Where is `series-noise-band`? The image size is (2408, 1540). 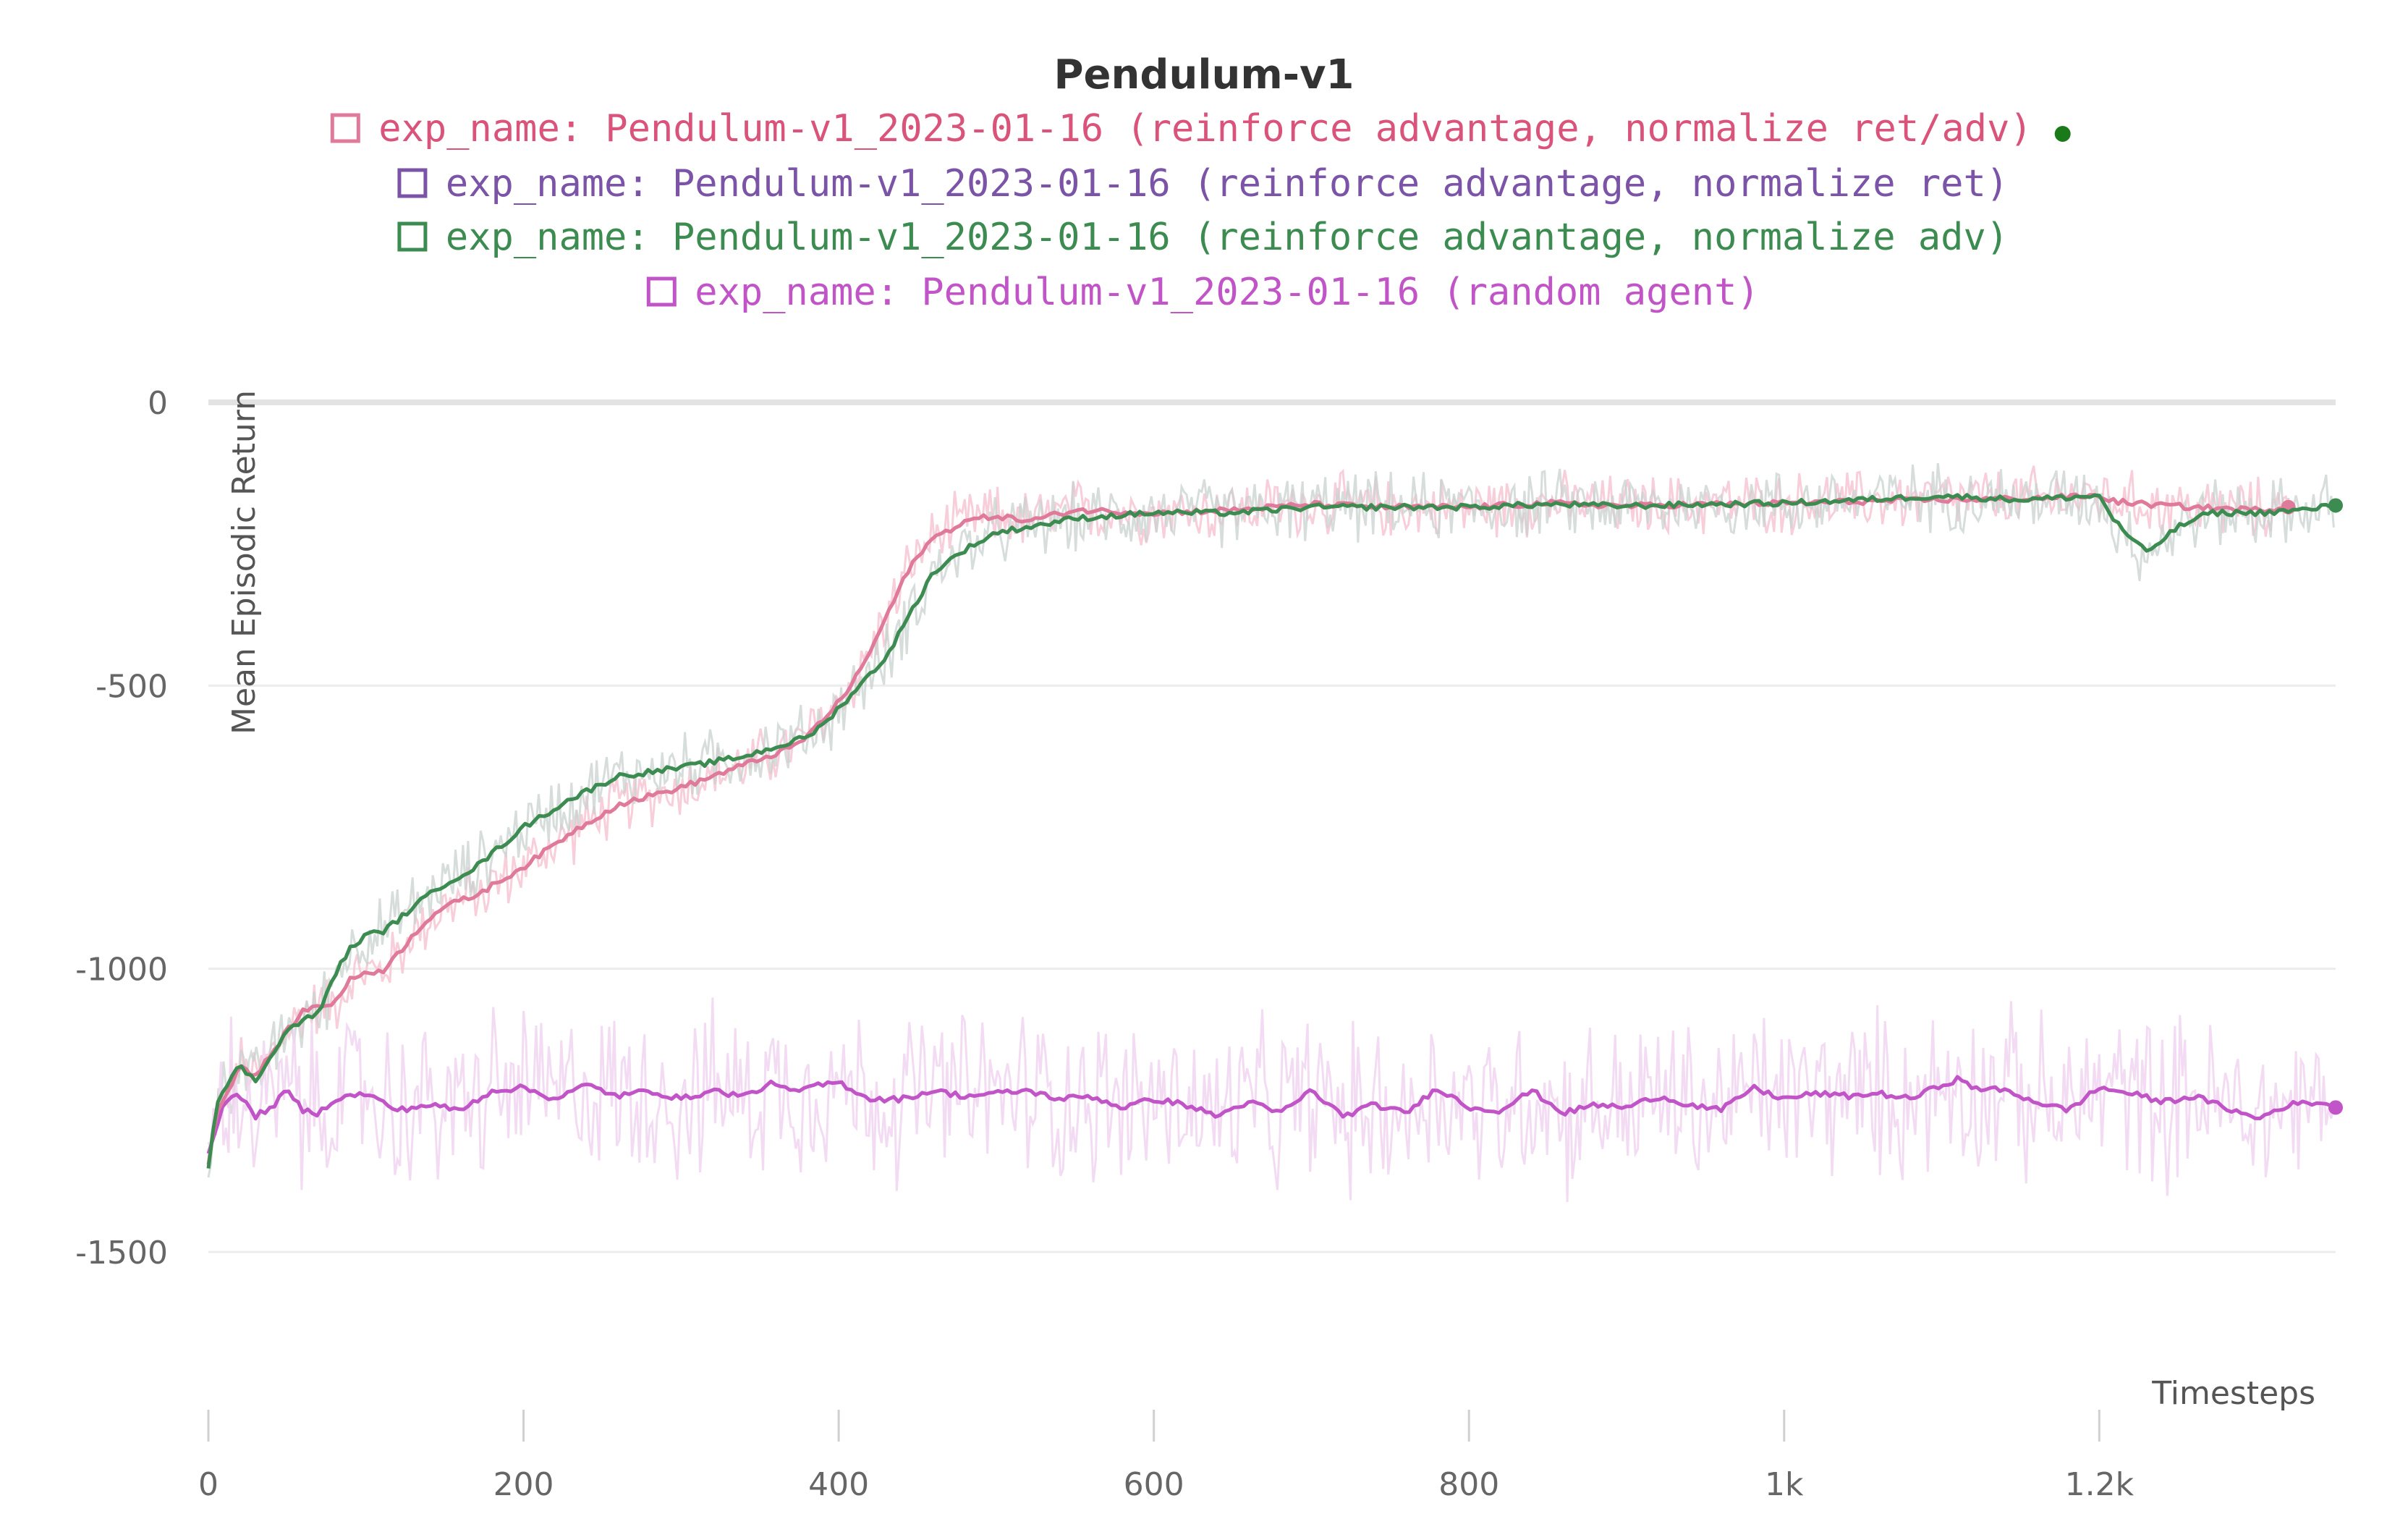 series-noise-band is located at coordinates (1271, 1100).